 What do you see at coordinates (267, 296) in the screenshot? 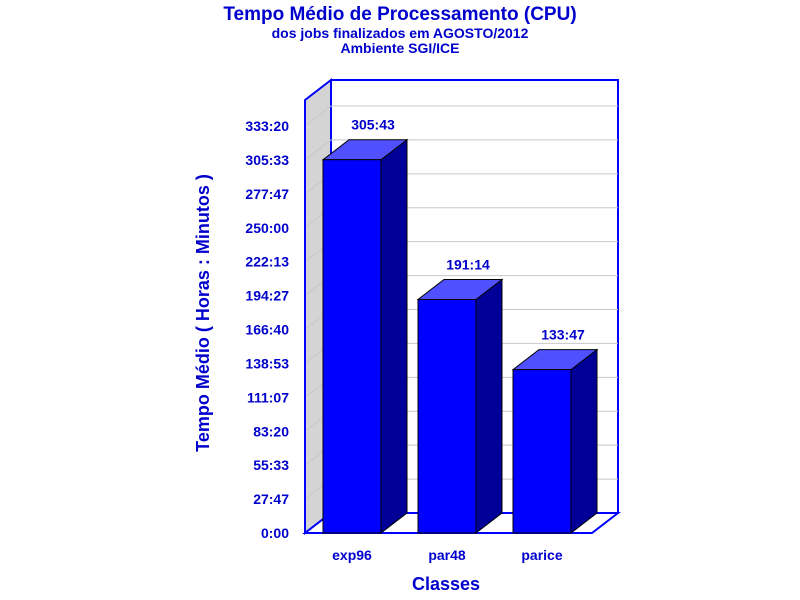
I see `y-tick-label: 194:27` at bounding box center [267, 296].